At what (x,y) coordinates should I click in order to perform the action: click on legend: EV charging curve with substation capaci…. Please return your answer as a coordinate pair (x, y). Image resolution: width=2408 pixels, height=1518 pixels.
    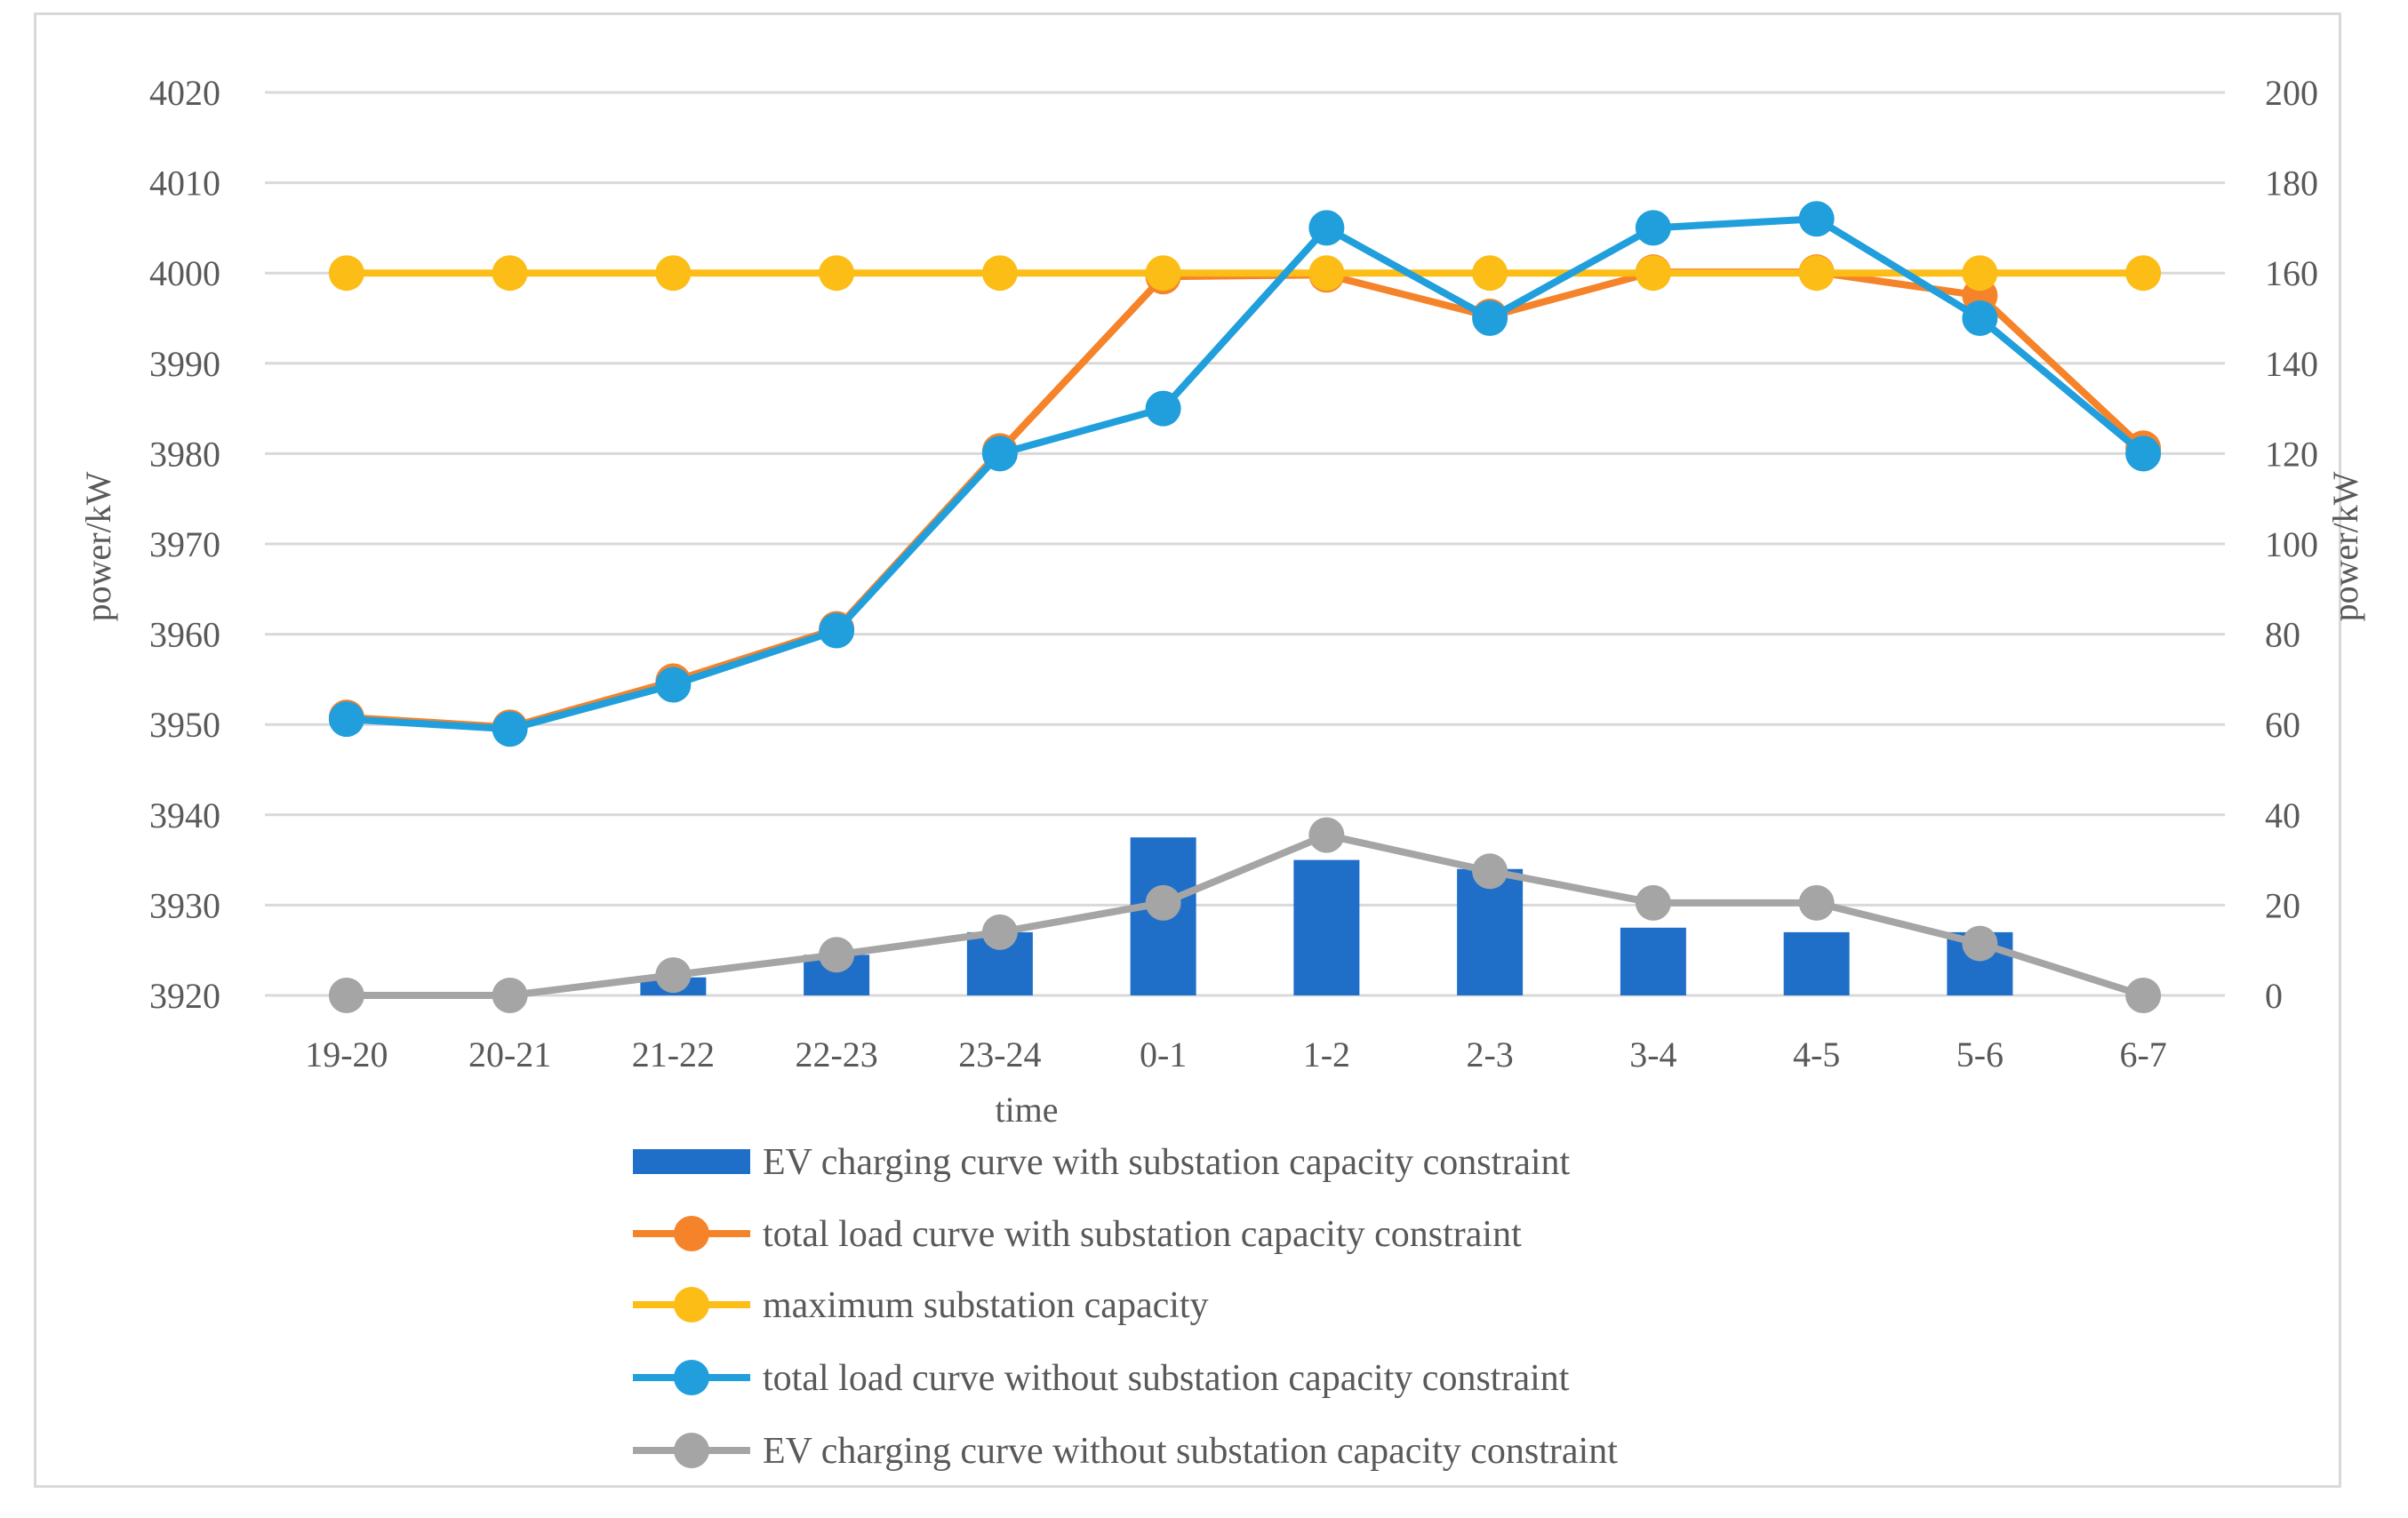
    Looking at the image, I should click on (1125, 1307).